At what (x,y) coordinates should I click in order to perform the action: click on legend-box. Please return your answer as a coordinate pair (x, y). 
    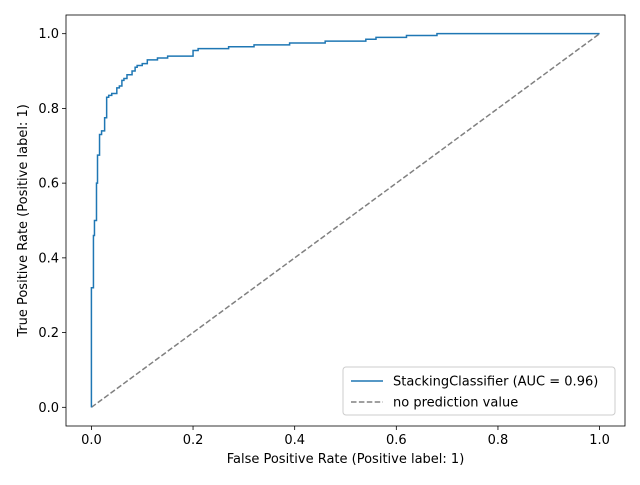
    Looking at the image, I should click on (479, 391).